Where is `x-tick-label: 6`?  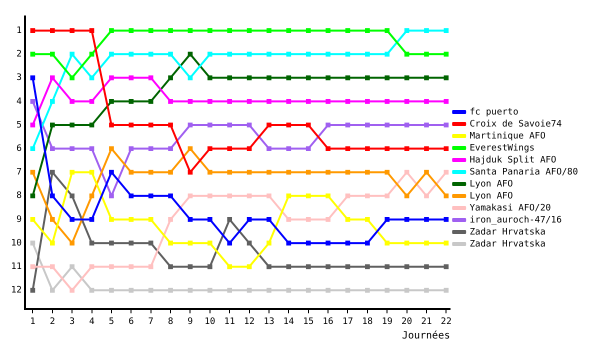 x-tick-label: 6 is located at coordinates (131, 321).